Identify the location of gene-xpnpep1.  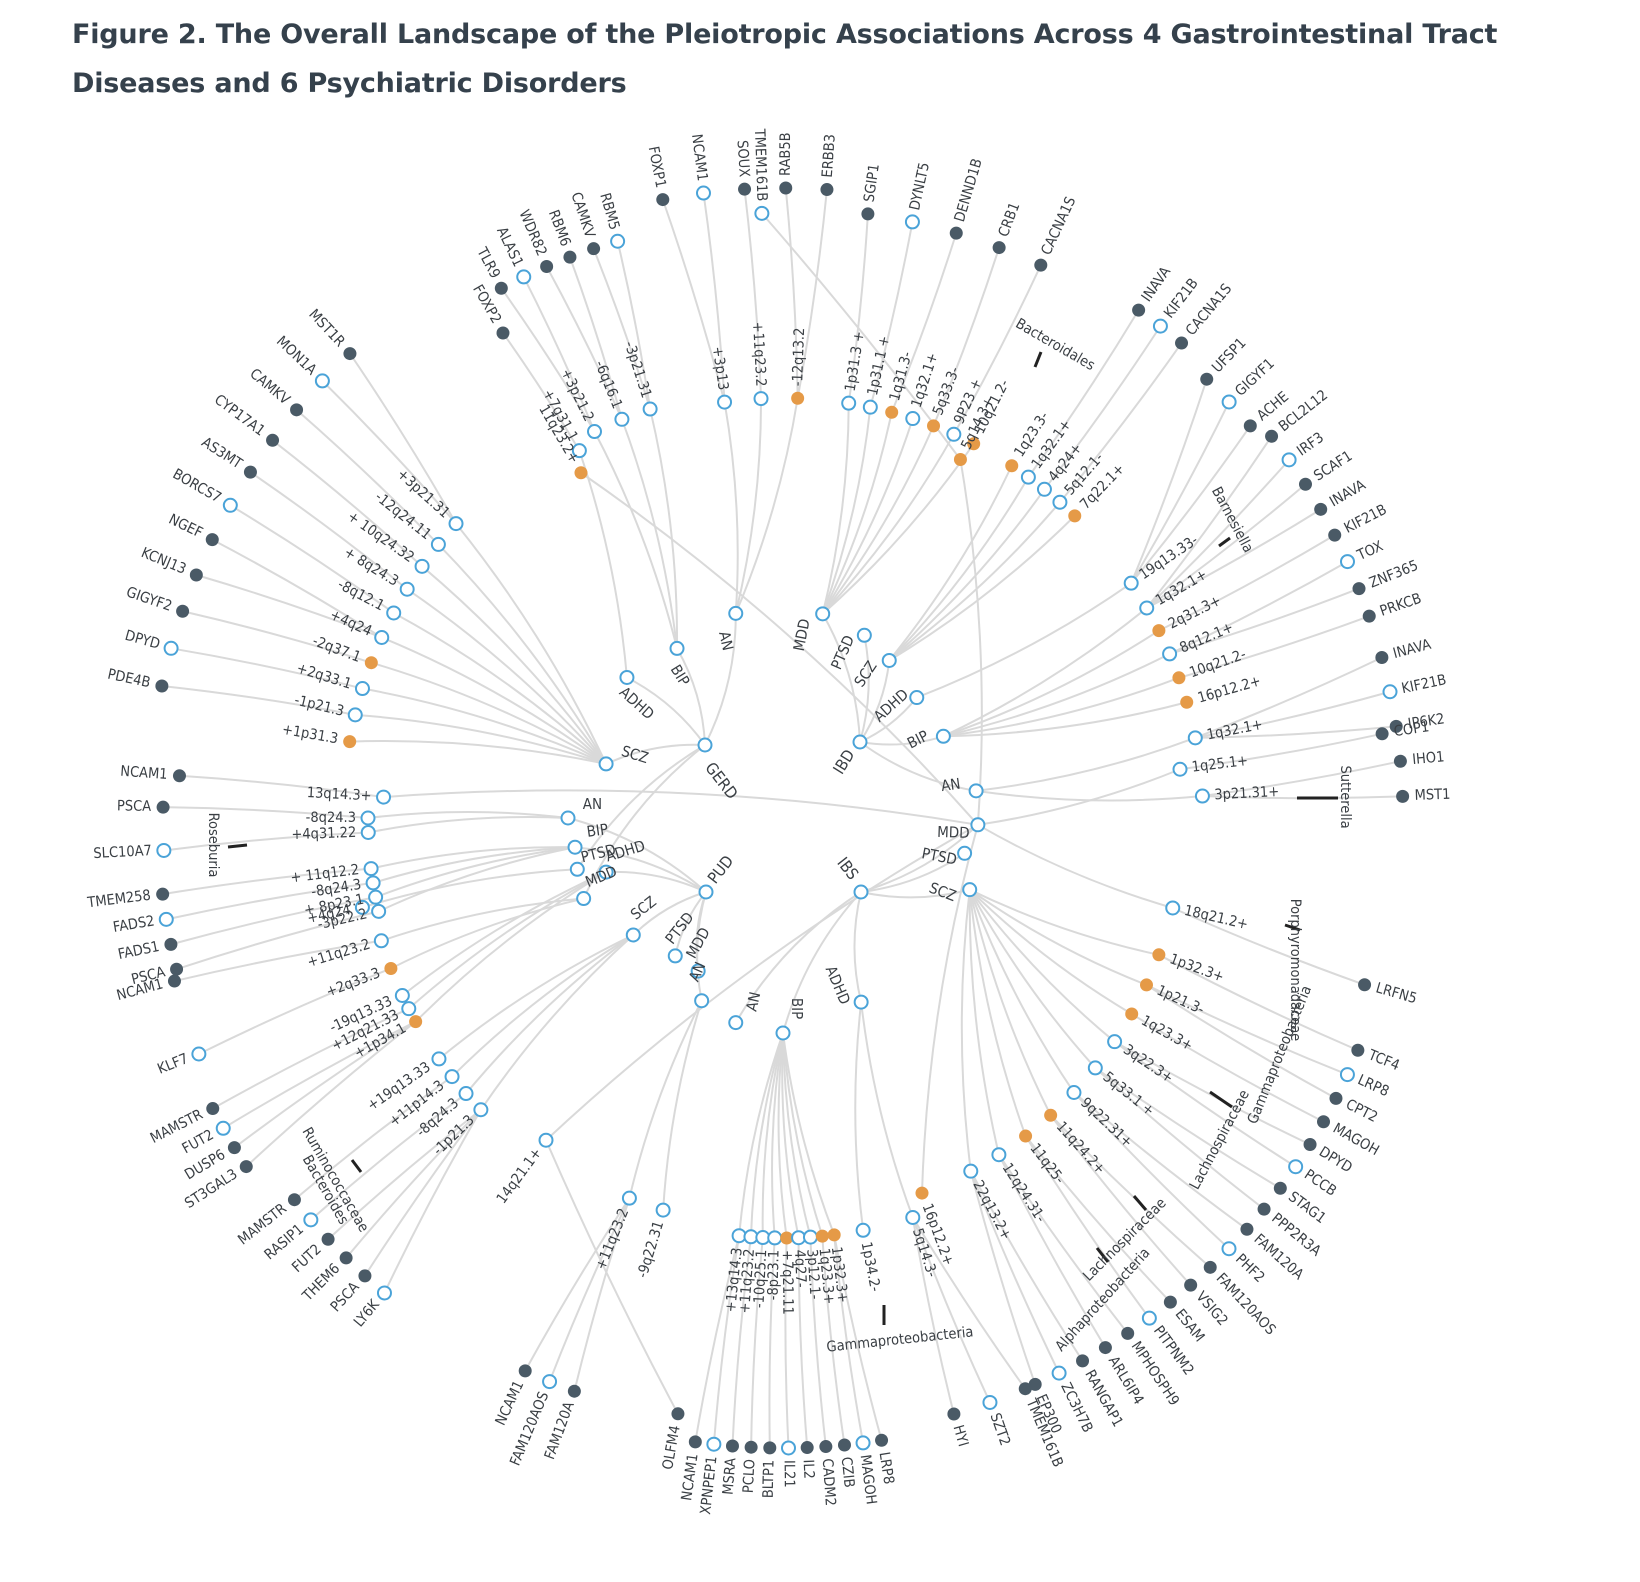
(714, 1444).